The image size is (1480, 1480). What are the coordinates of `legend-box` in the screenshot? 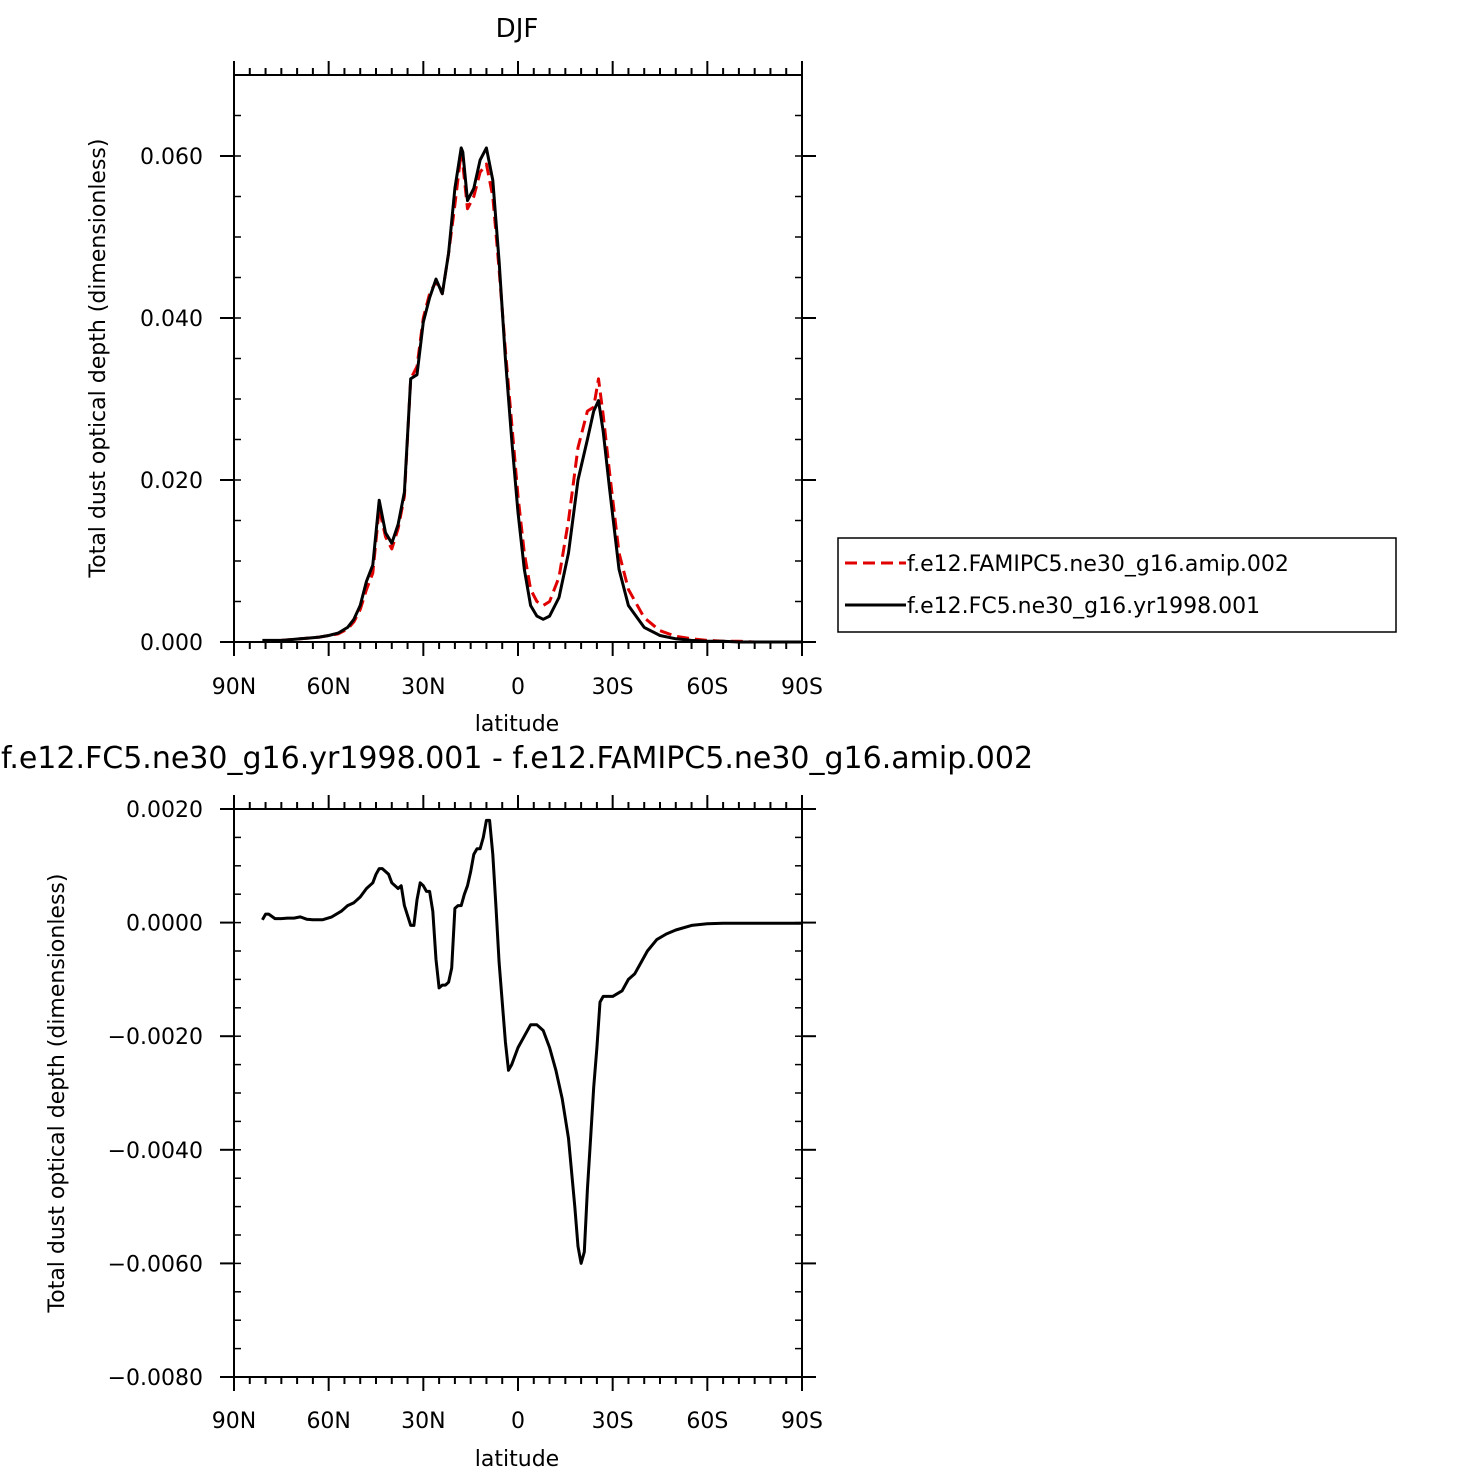 It's located at (1117, 585).